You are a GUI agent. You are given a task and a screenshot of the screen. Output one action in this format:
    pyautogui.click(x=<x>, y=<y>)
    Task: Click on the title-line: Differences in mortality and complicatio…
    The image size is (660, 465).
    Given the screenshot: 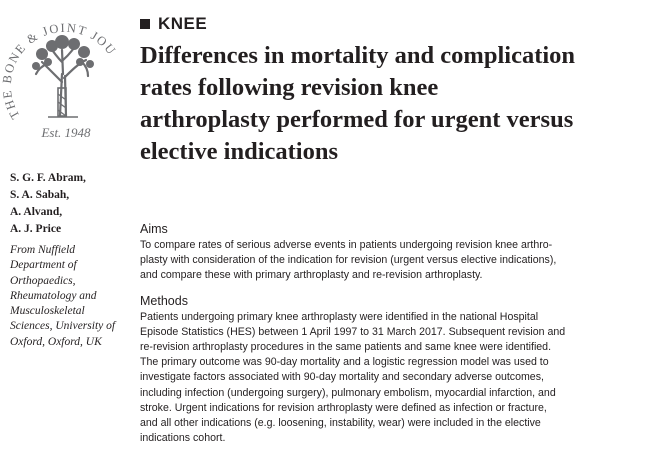 What is the action you would take?
    pyautogui.click(x=358, y=55)
    